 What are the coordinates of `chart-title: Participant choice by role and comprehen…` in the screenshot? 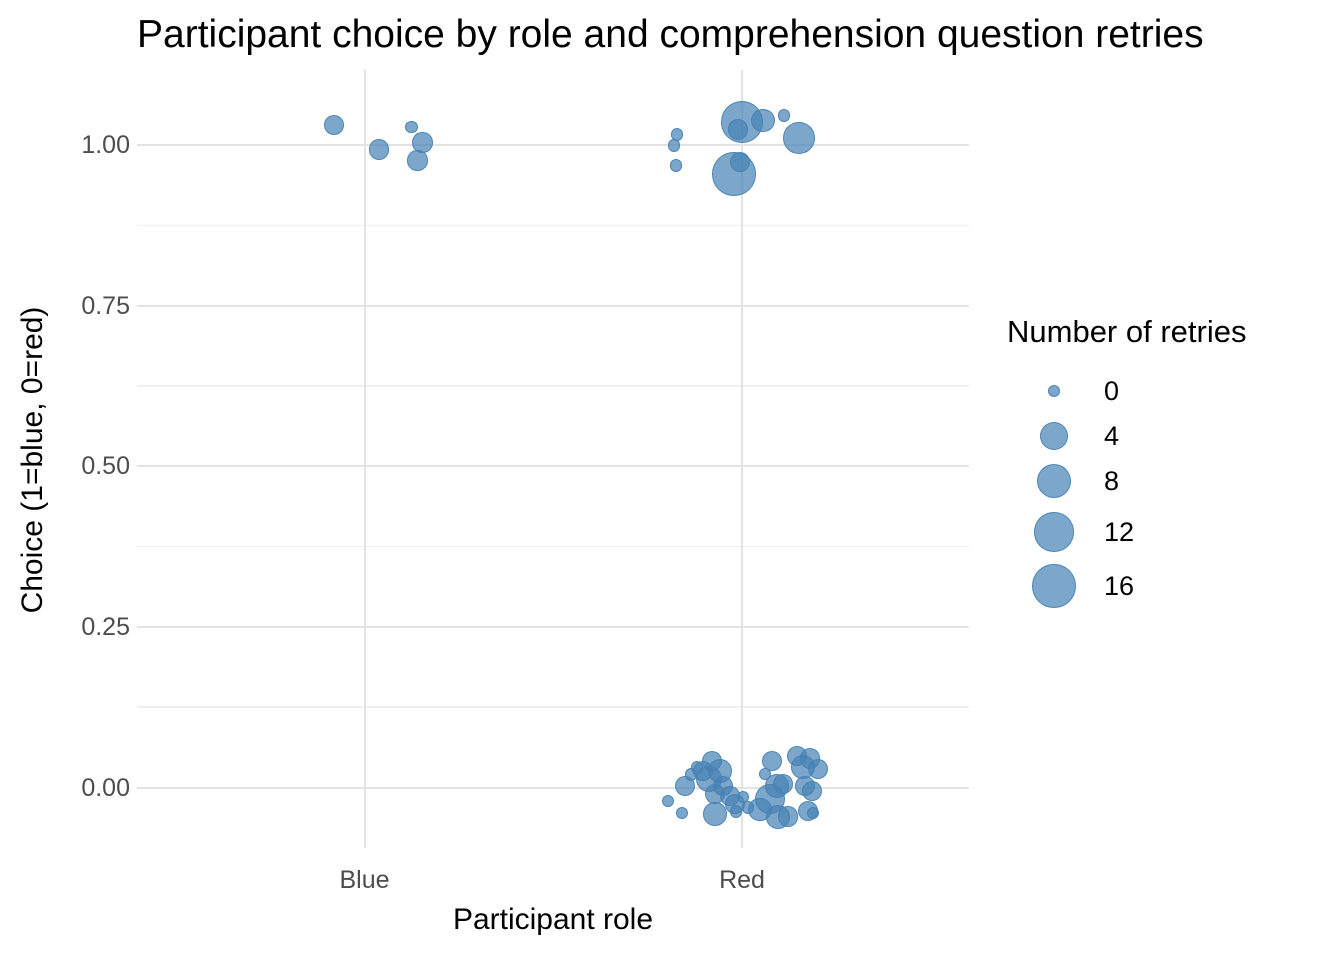 It's located at (670, 34).